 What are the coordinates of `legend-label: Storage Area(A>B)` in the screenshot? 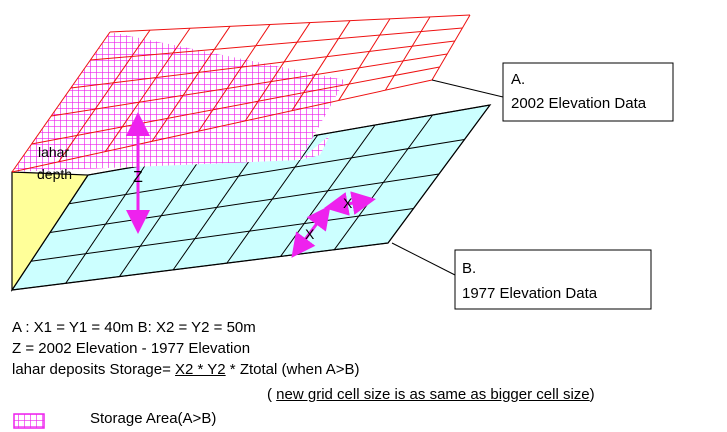 It's located at (153, 418).